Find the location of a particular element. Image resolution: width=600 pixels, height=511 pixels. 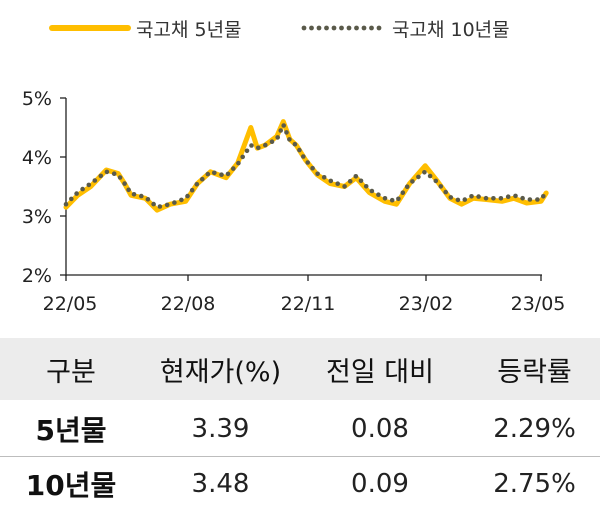

y-tick-label: 5% is located at coordinates (37, 99).